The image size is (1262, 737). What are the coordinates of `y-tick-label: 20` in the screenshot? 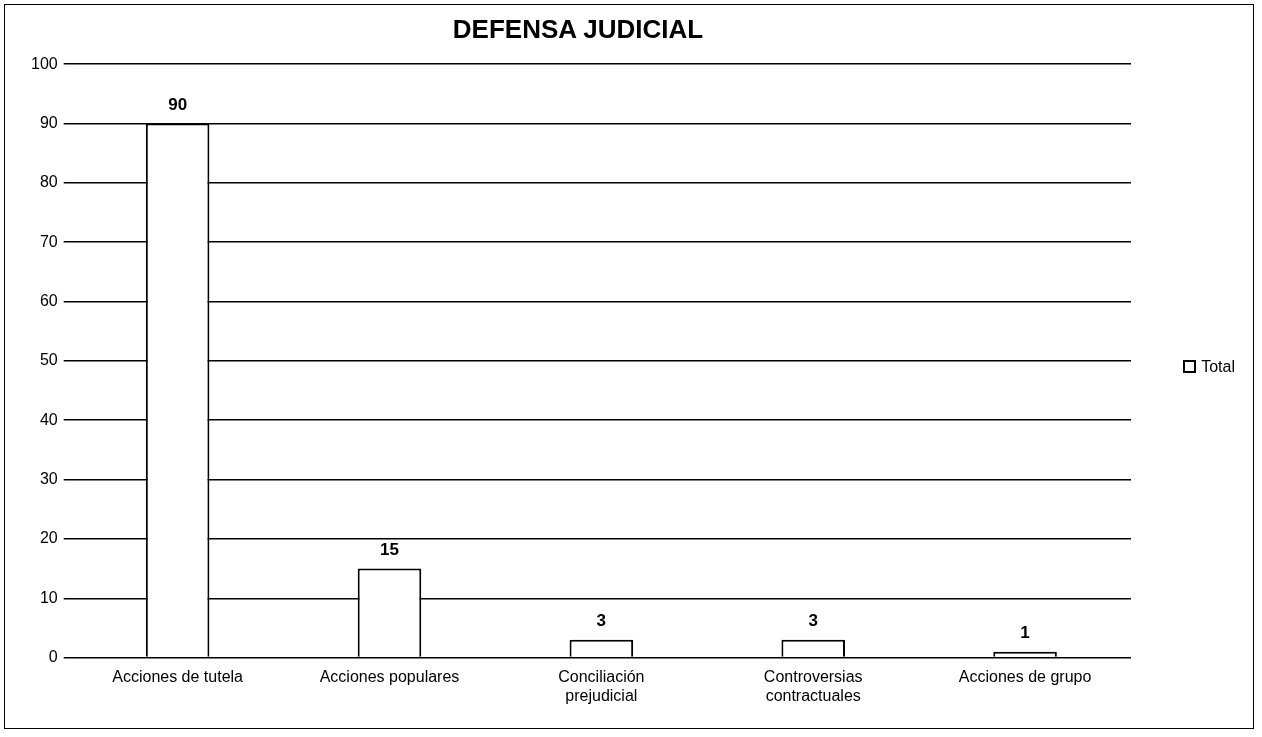 It's located at (48, 538).